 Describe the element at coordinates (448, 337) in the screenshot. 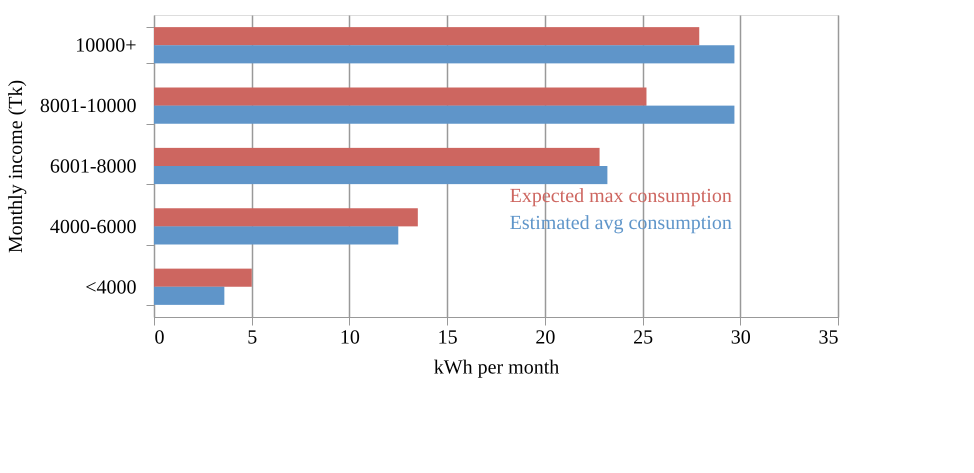

I see `x-tick-label: 15` at that location.